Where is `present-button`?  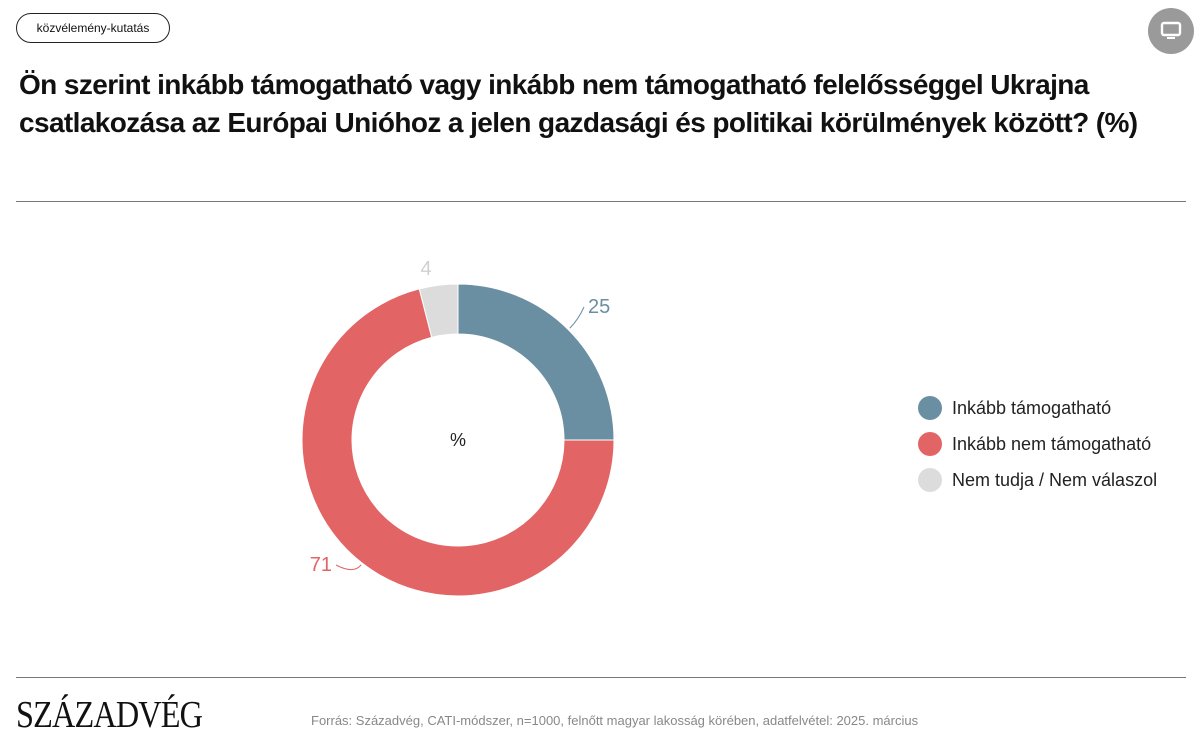
present-button is located at coordinates (1171, 31).